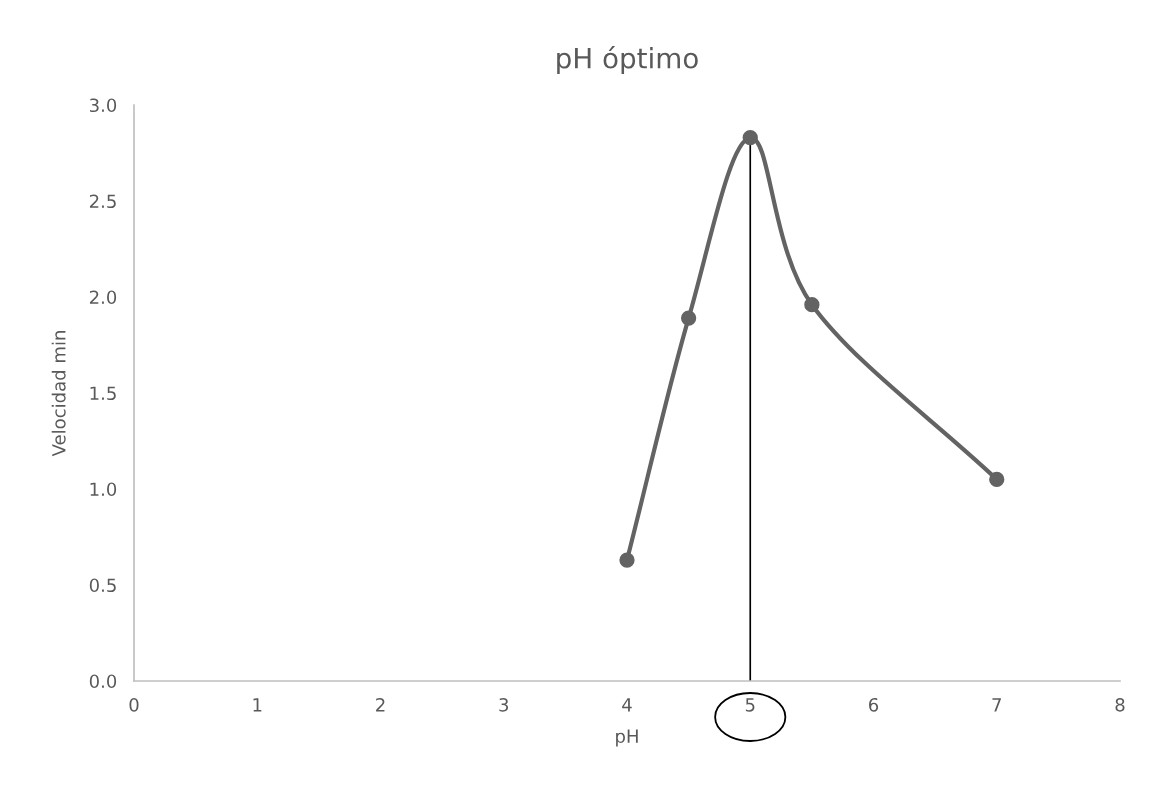 Image resolution: width=1155 pixels, height=795 pixels. What do you see at coordinates (1120, 704) in the screenshot?
I see `x-tick-label: 8` at bounding box center [1120, 704].